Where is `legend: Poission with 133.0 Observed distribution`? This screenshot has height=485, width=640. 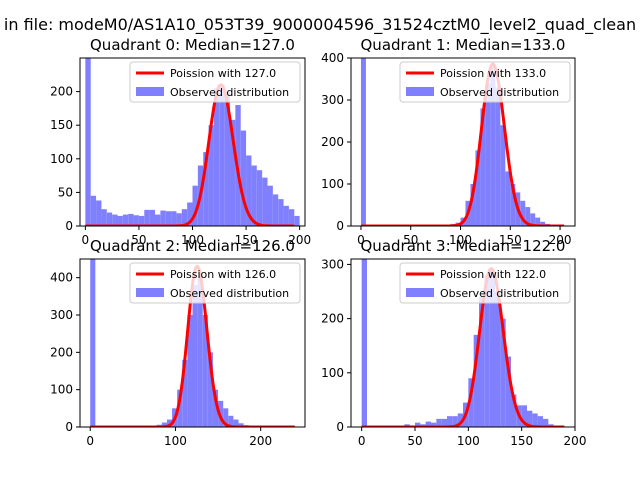 legend: Poission with 133.0 Observed distribution is located at coordinates (485, 82).